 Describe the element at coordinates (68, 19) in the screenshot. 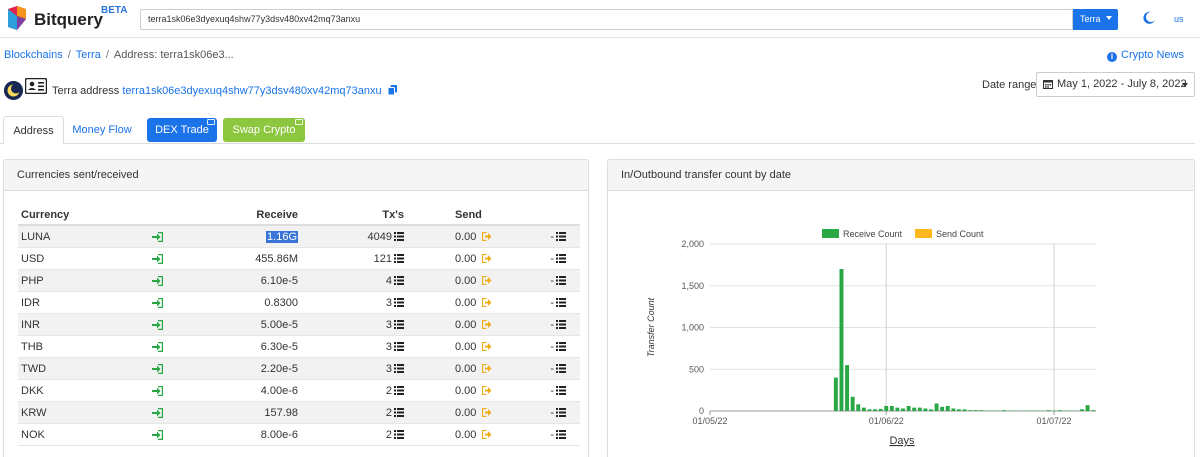

I see `brand-name: Bitquery` at that location.